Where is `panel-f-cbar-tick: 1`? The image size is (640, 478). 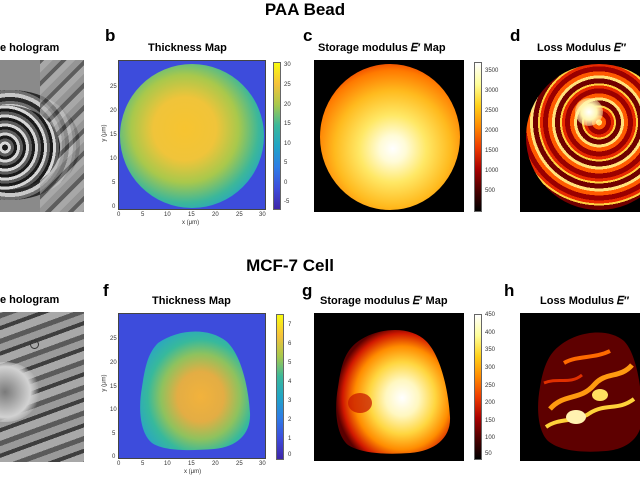 panel-f-cbar-tick: 1 is located at coordinates (290, 439).